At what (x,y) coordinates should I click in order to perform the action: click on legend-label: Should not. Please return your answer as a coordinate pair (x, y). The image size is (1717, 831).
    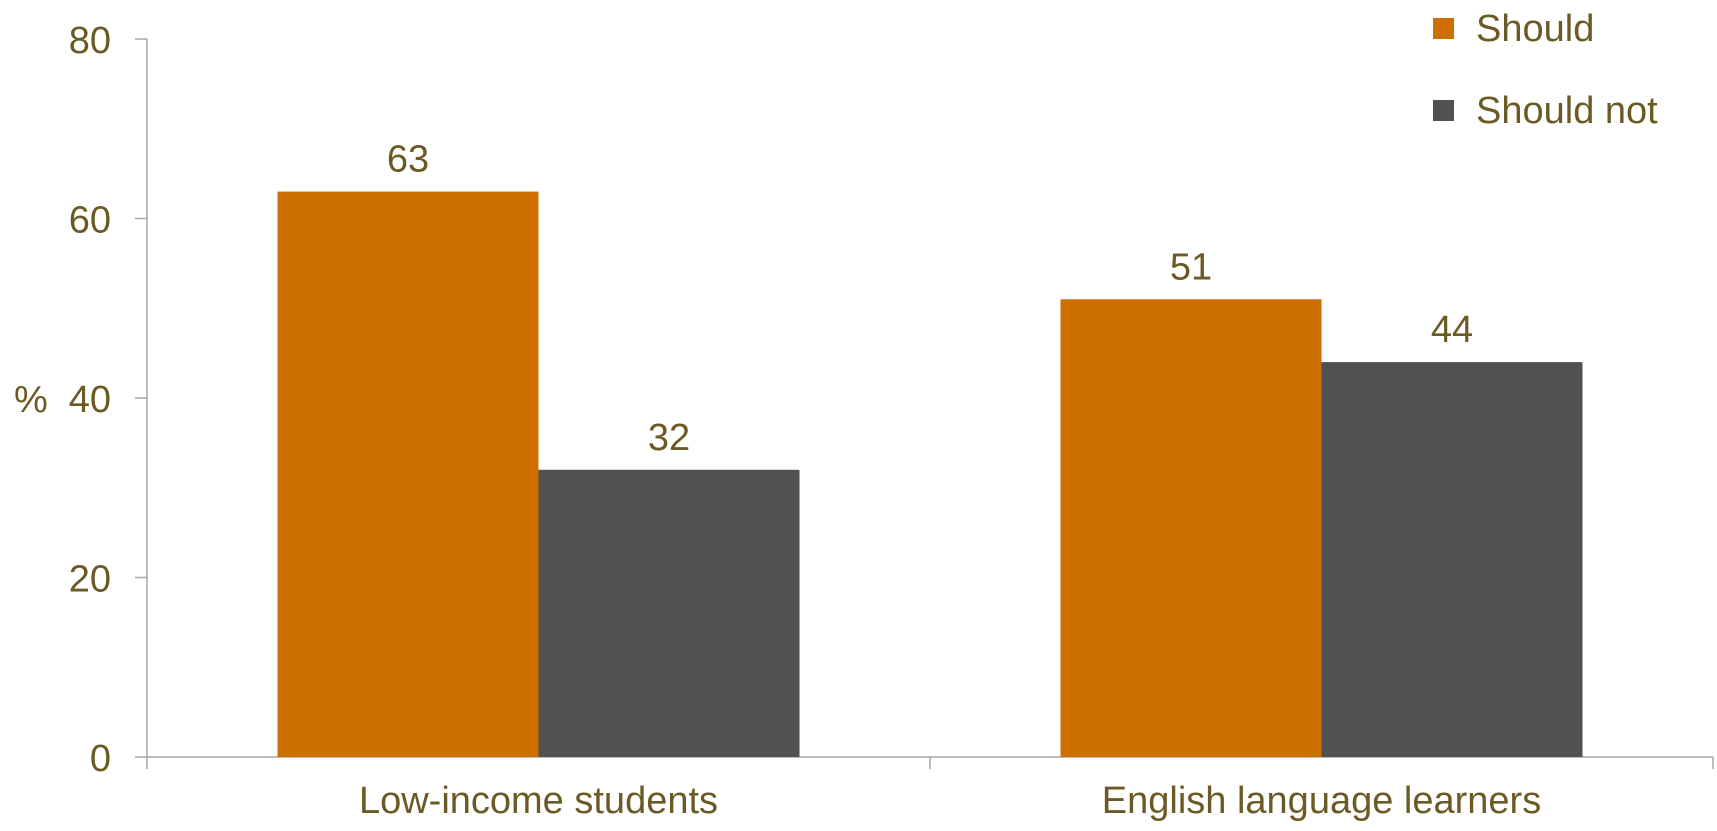
    Looking at the image, I should click on (1567, 111).